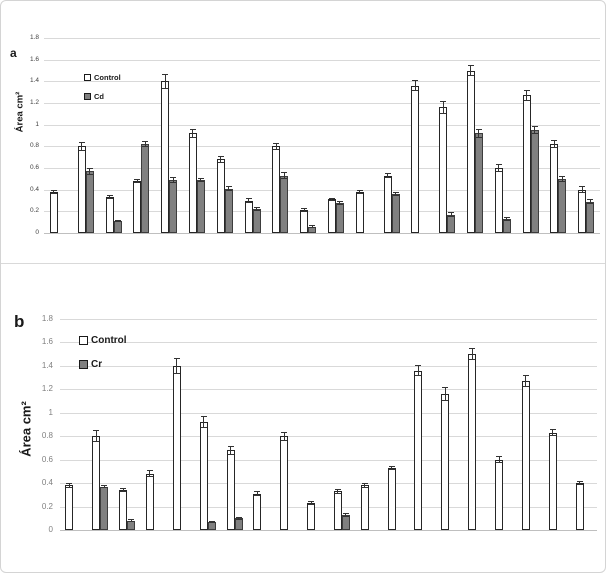  I want to click on y-tick-label: 1.2, so click(34, 102).